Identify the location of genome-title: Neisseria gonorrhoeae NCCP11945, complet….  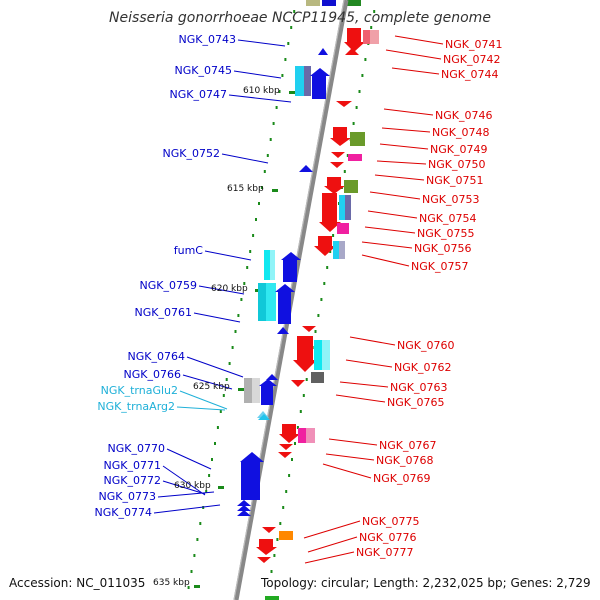
(300, 18).